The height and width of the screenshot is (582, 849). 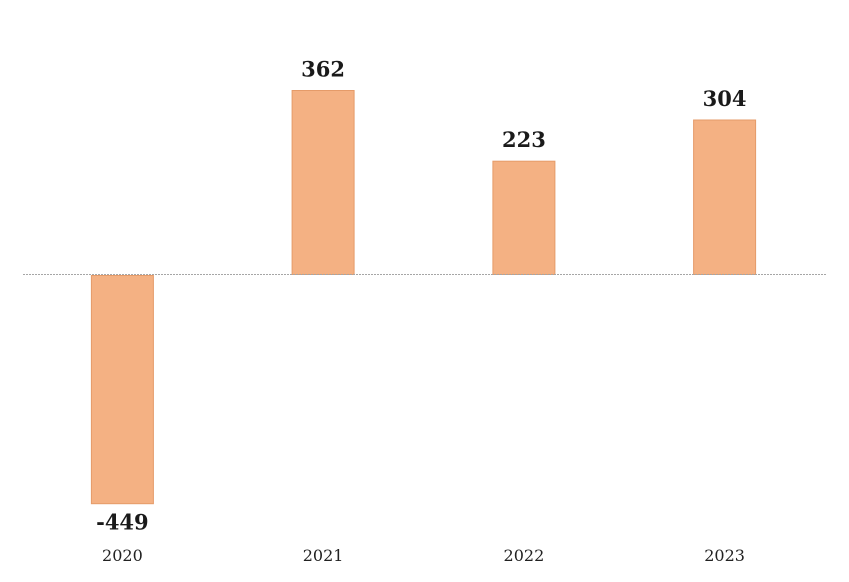 I want to click on bar-2020, so click(x=122, y=390).